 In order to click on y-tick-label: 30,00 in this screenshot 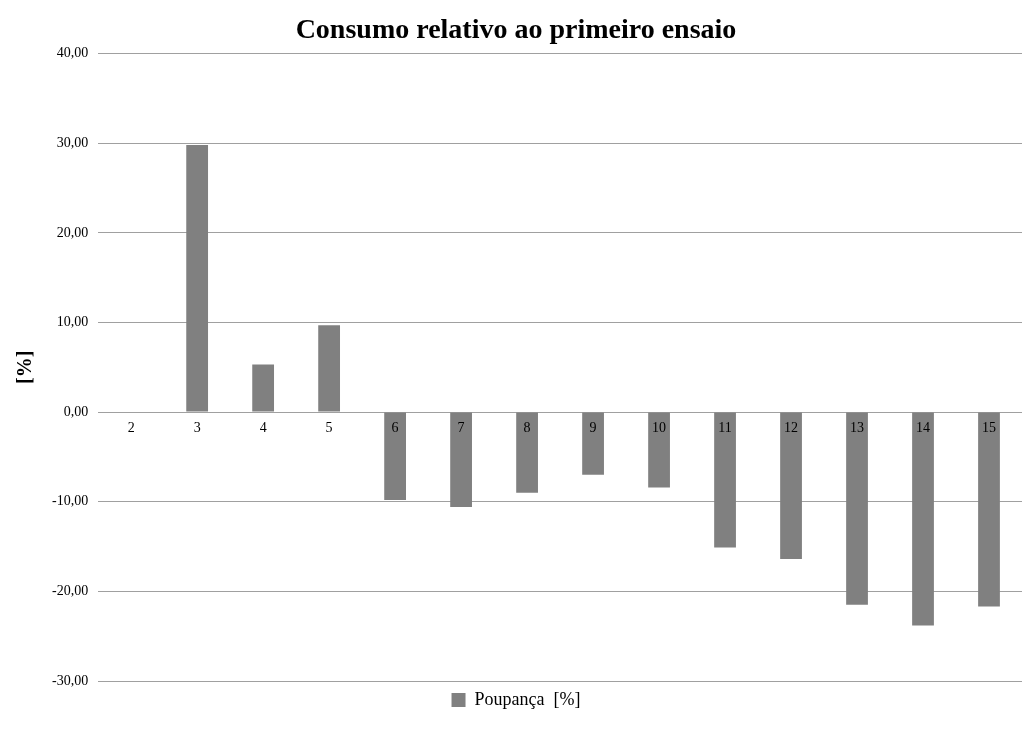, I will do `click(72, 142)`.